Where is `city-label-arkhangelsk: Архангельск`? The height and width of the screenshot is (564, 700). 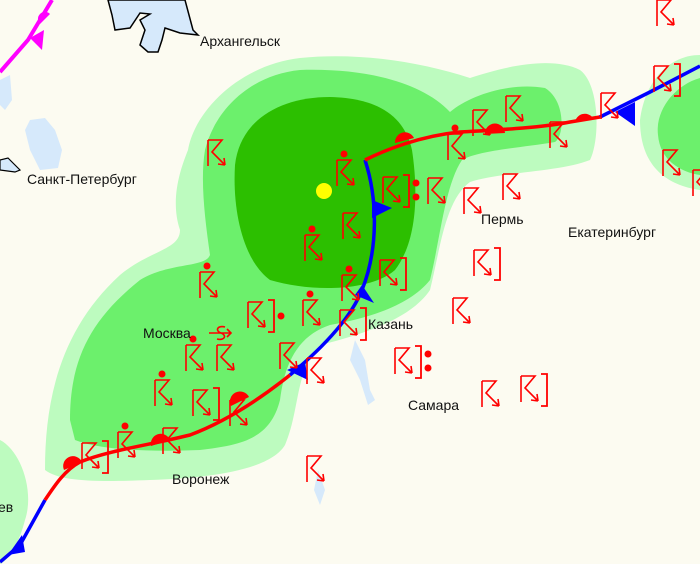 city-label-arkhangelsk: Архангельск is located at coordinates (240, 41).